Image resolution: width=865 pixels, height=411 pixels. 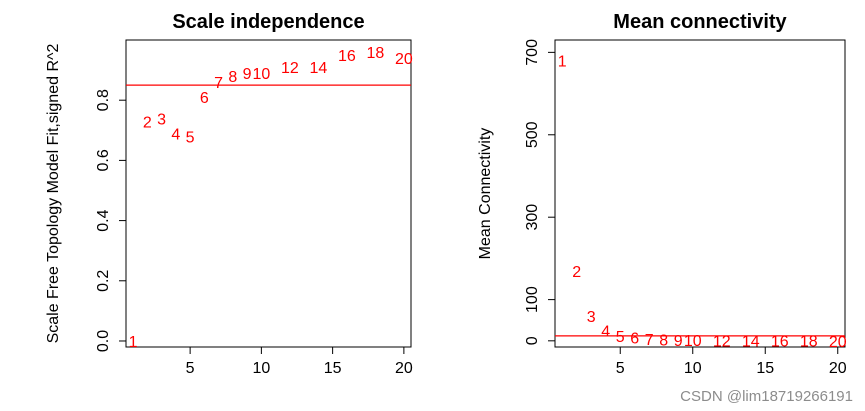 I want to click on chart-title: Mean connectivity, so click(x=700, y=22).